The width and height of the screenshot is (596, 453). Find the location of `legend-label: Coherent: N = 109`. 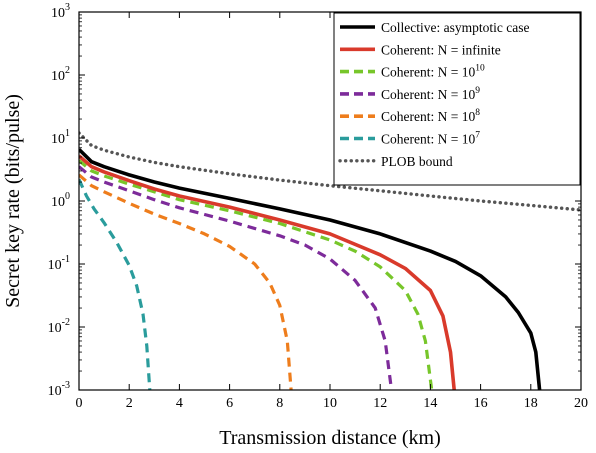

legend-label: Coherent: N = 109 is located at coordinates (430, 94).